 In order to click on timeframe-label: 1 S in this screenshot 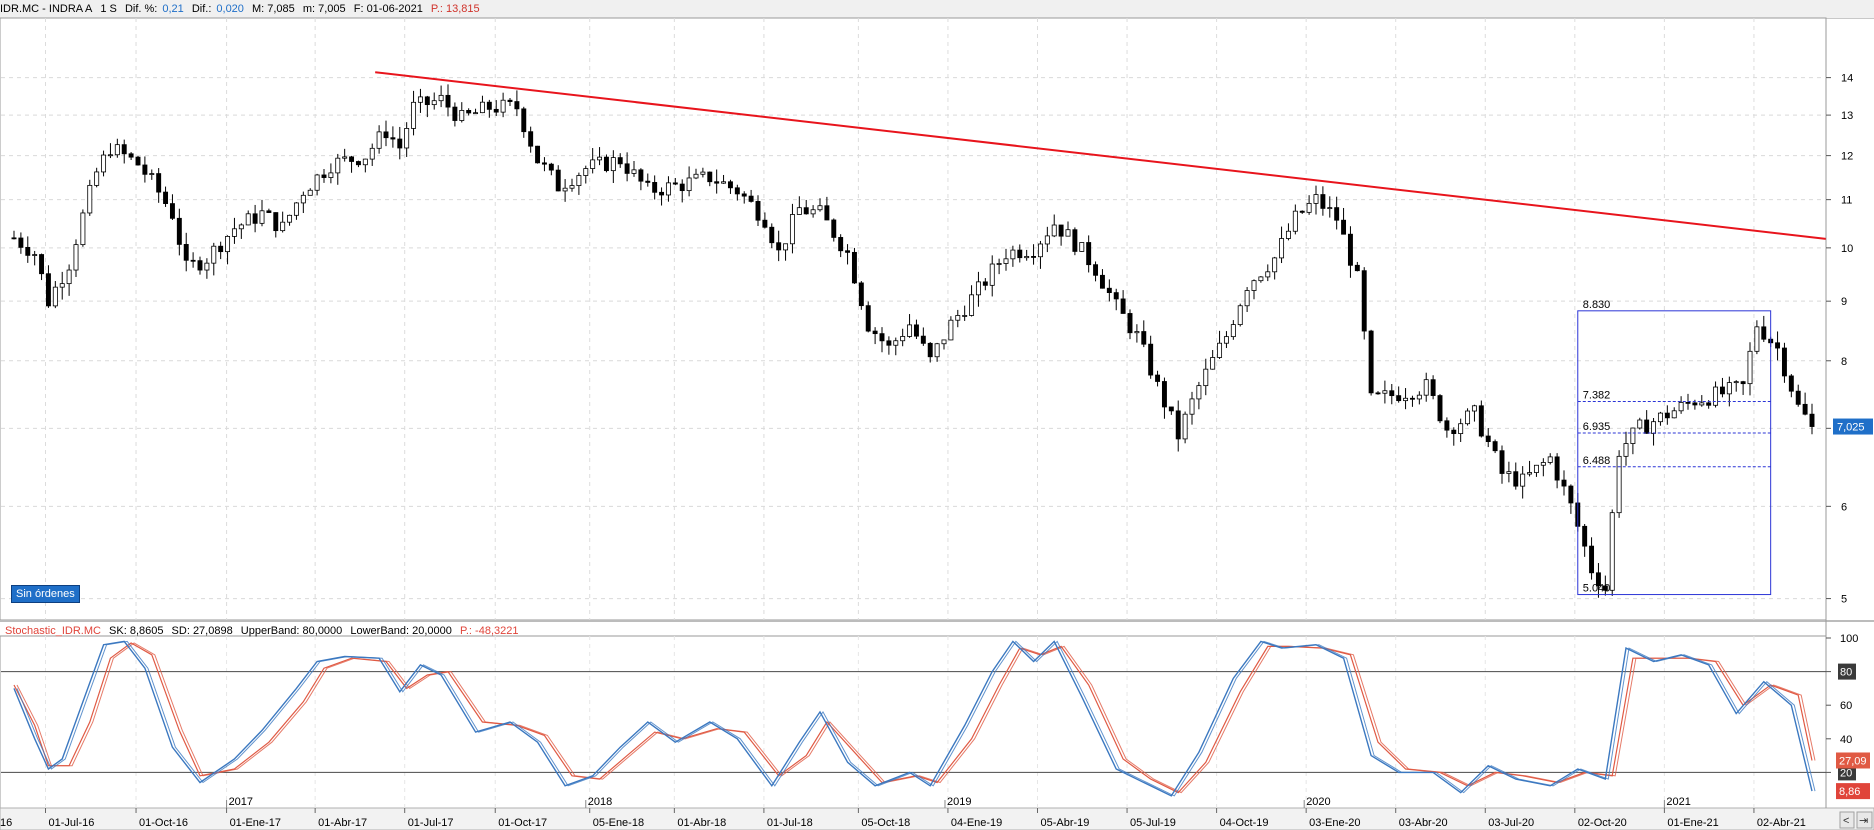, I will do `click(108, 9)`.